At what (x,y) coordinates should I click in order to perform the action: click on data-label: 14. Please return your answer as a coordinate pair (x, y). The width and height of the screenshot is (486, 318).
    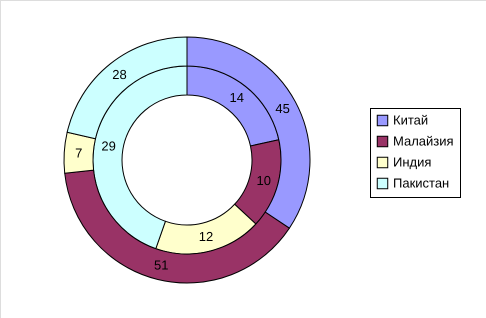
    Looking at the image, I should click on (237, 98).